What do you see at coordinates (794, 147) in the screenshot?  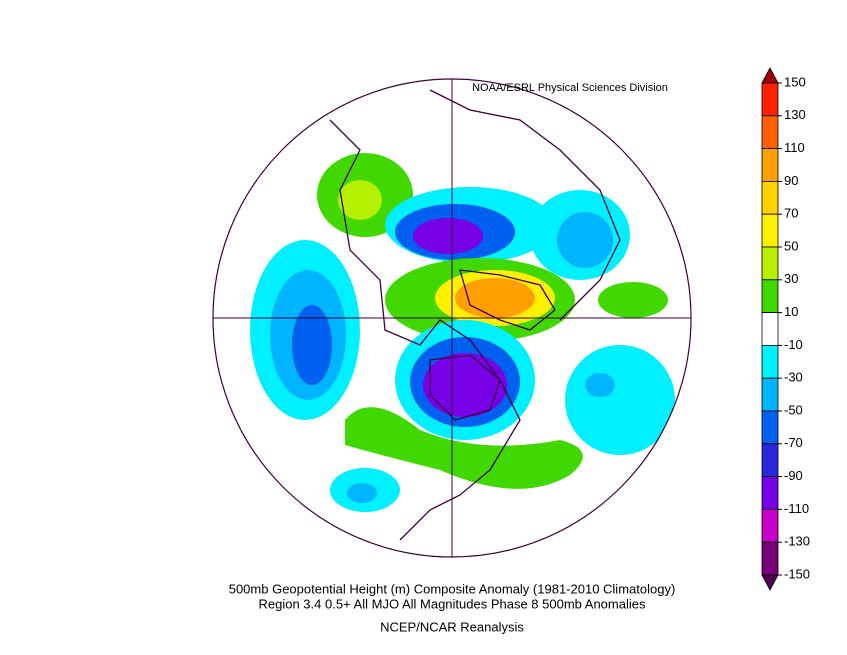 I see `colorbar-label: 110` at bounding box center [794, 147].